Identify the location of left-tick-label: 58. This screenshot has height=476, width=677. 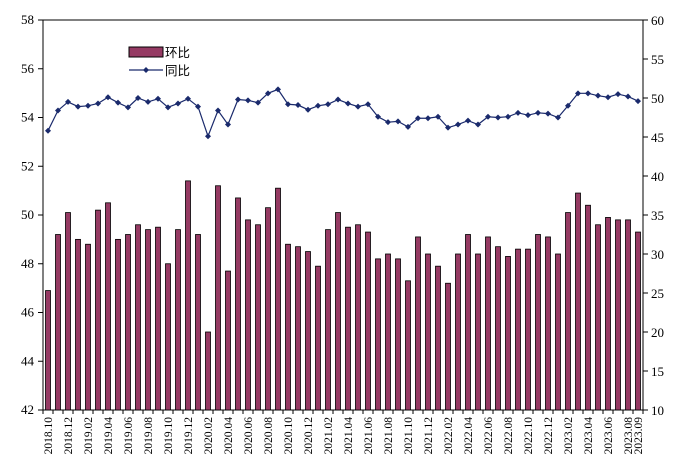
(27, 19).